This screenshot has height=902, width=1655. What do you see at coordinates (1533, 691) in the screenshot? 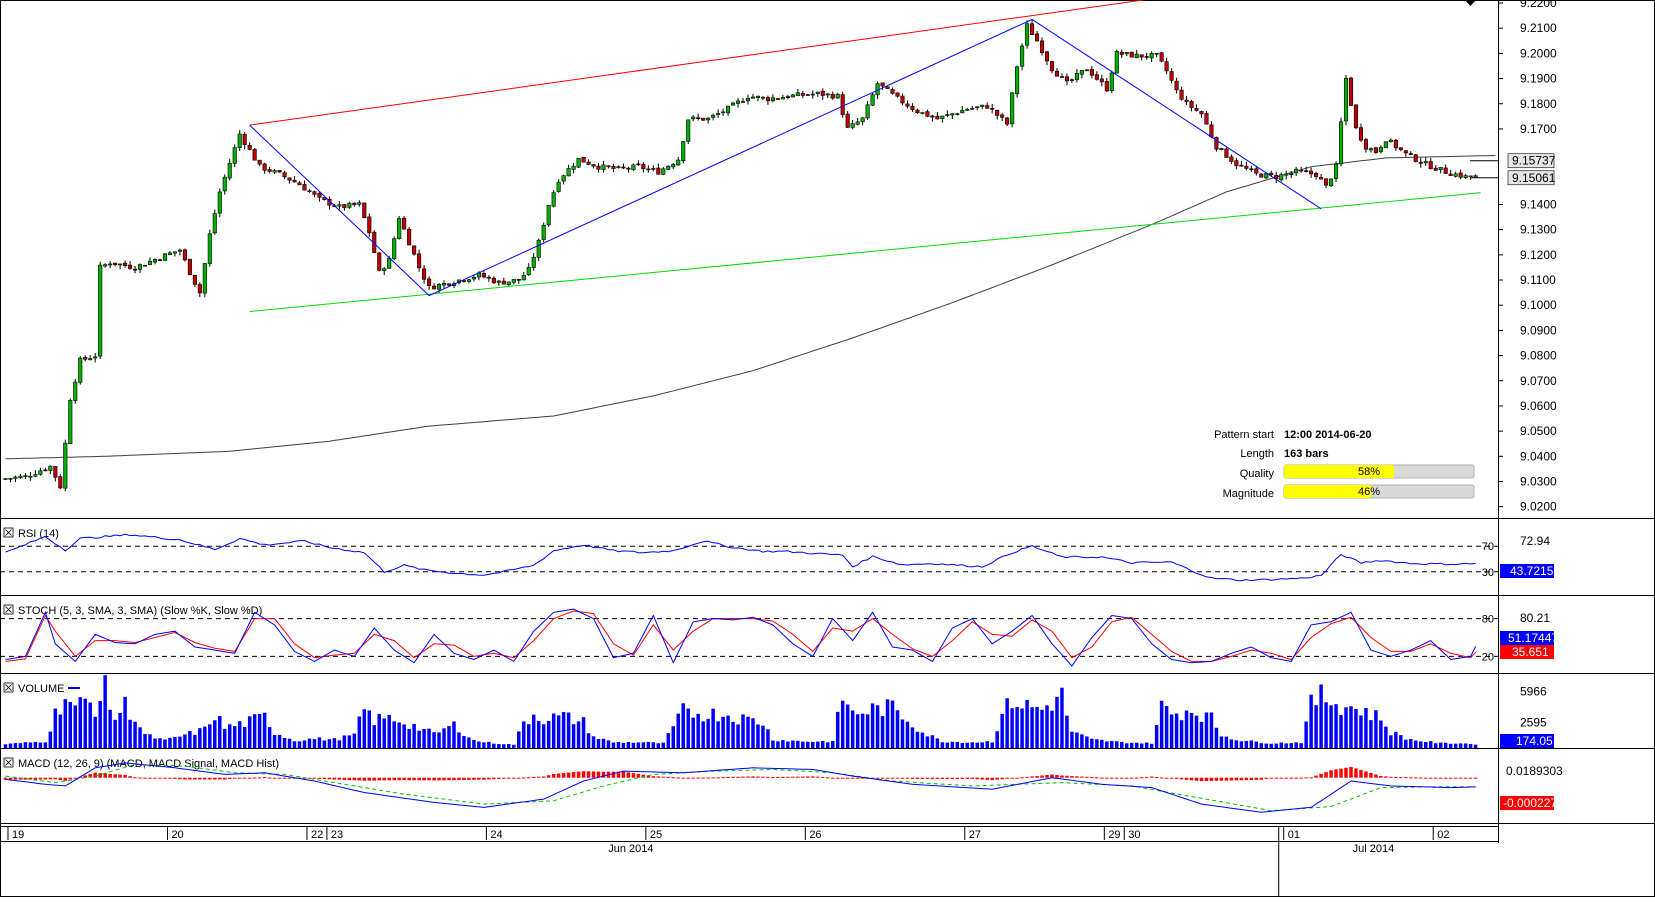
I see `volume-tick-label-0: 5966` at bounding box center [1533, 691].